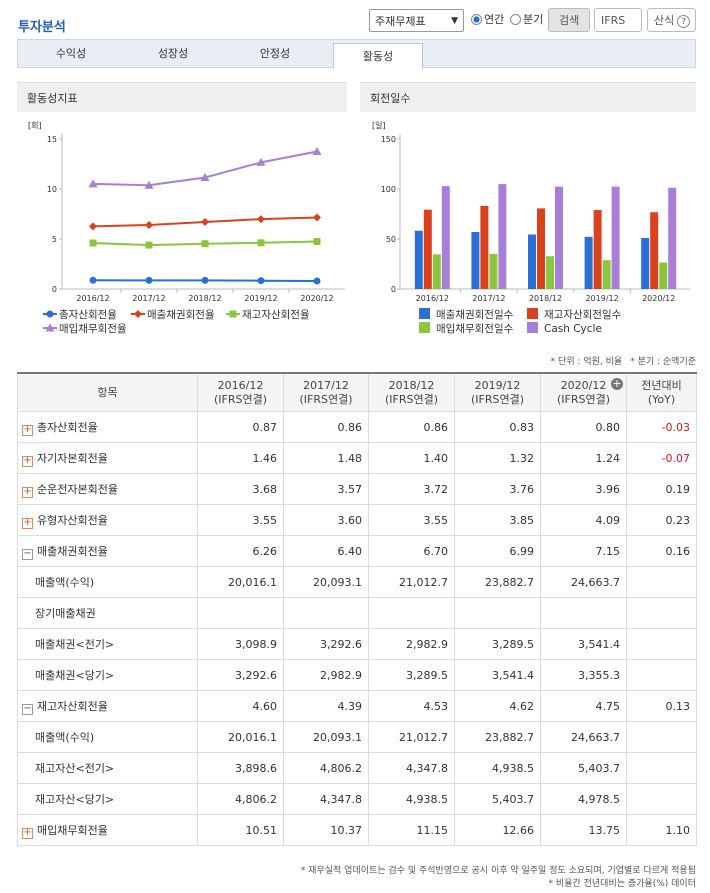  What do you see at coordinates (240, 706) in the screenshot?
I see `value-cell: 4.60` at bounding box center [240, 706].